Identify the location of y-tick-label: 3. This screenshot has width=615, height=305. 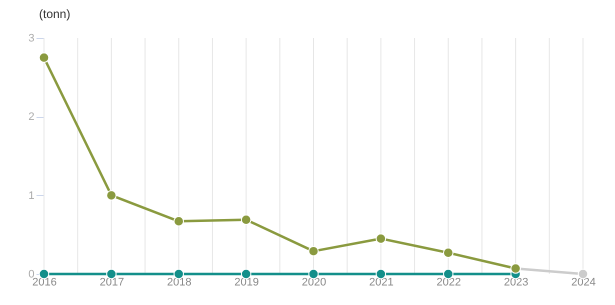
(31, 38).